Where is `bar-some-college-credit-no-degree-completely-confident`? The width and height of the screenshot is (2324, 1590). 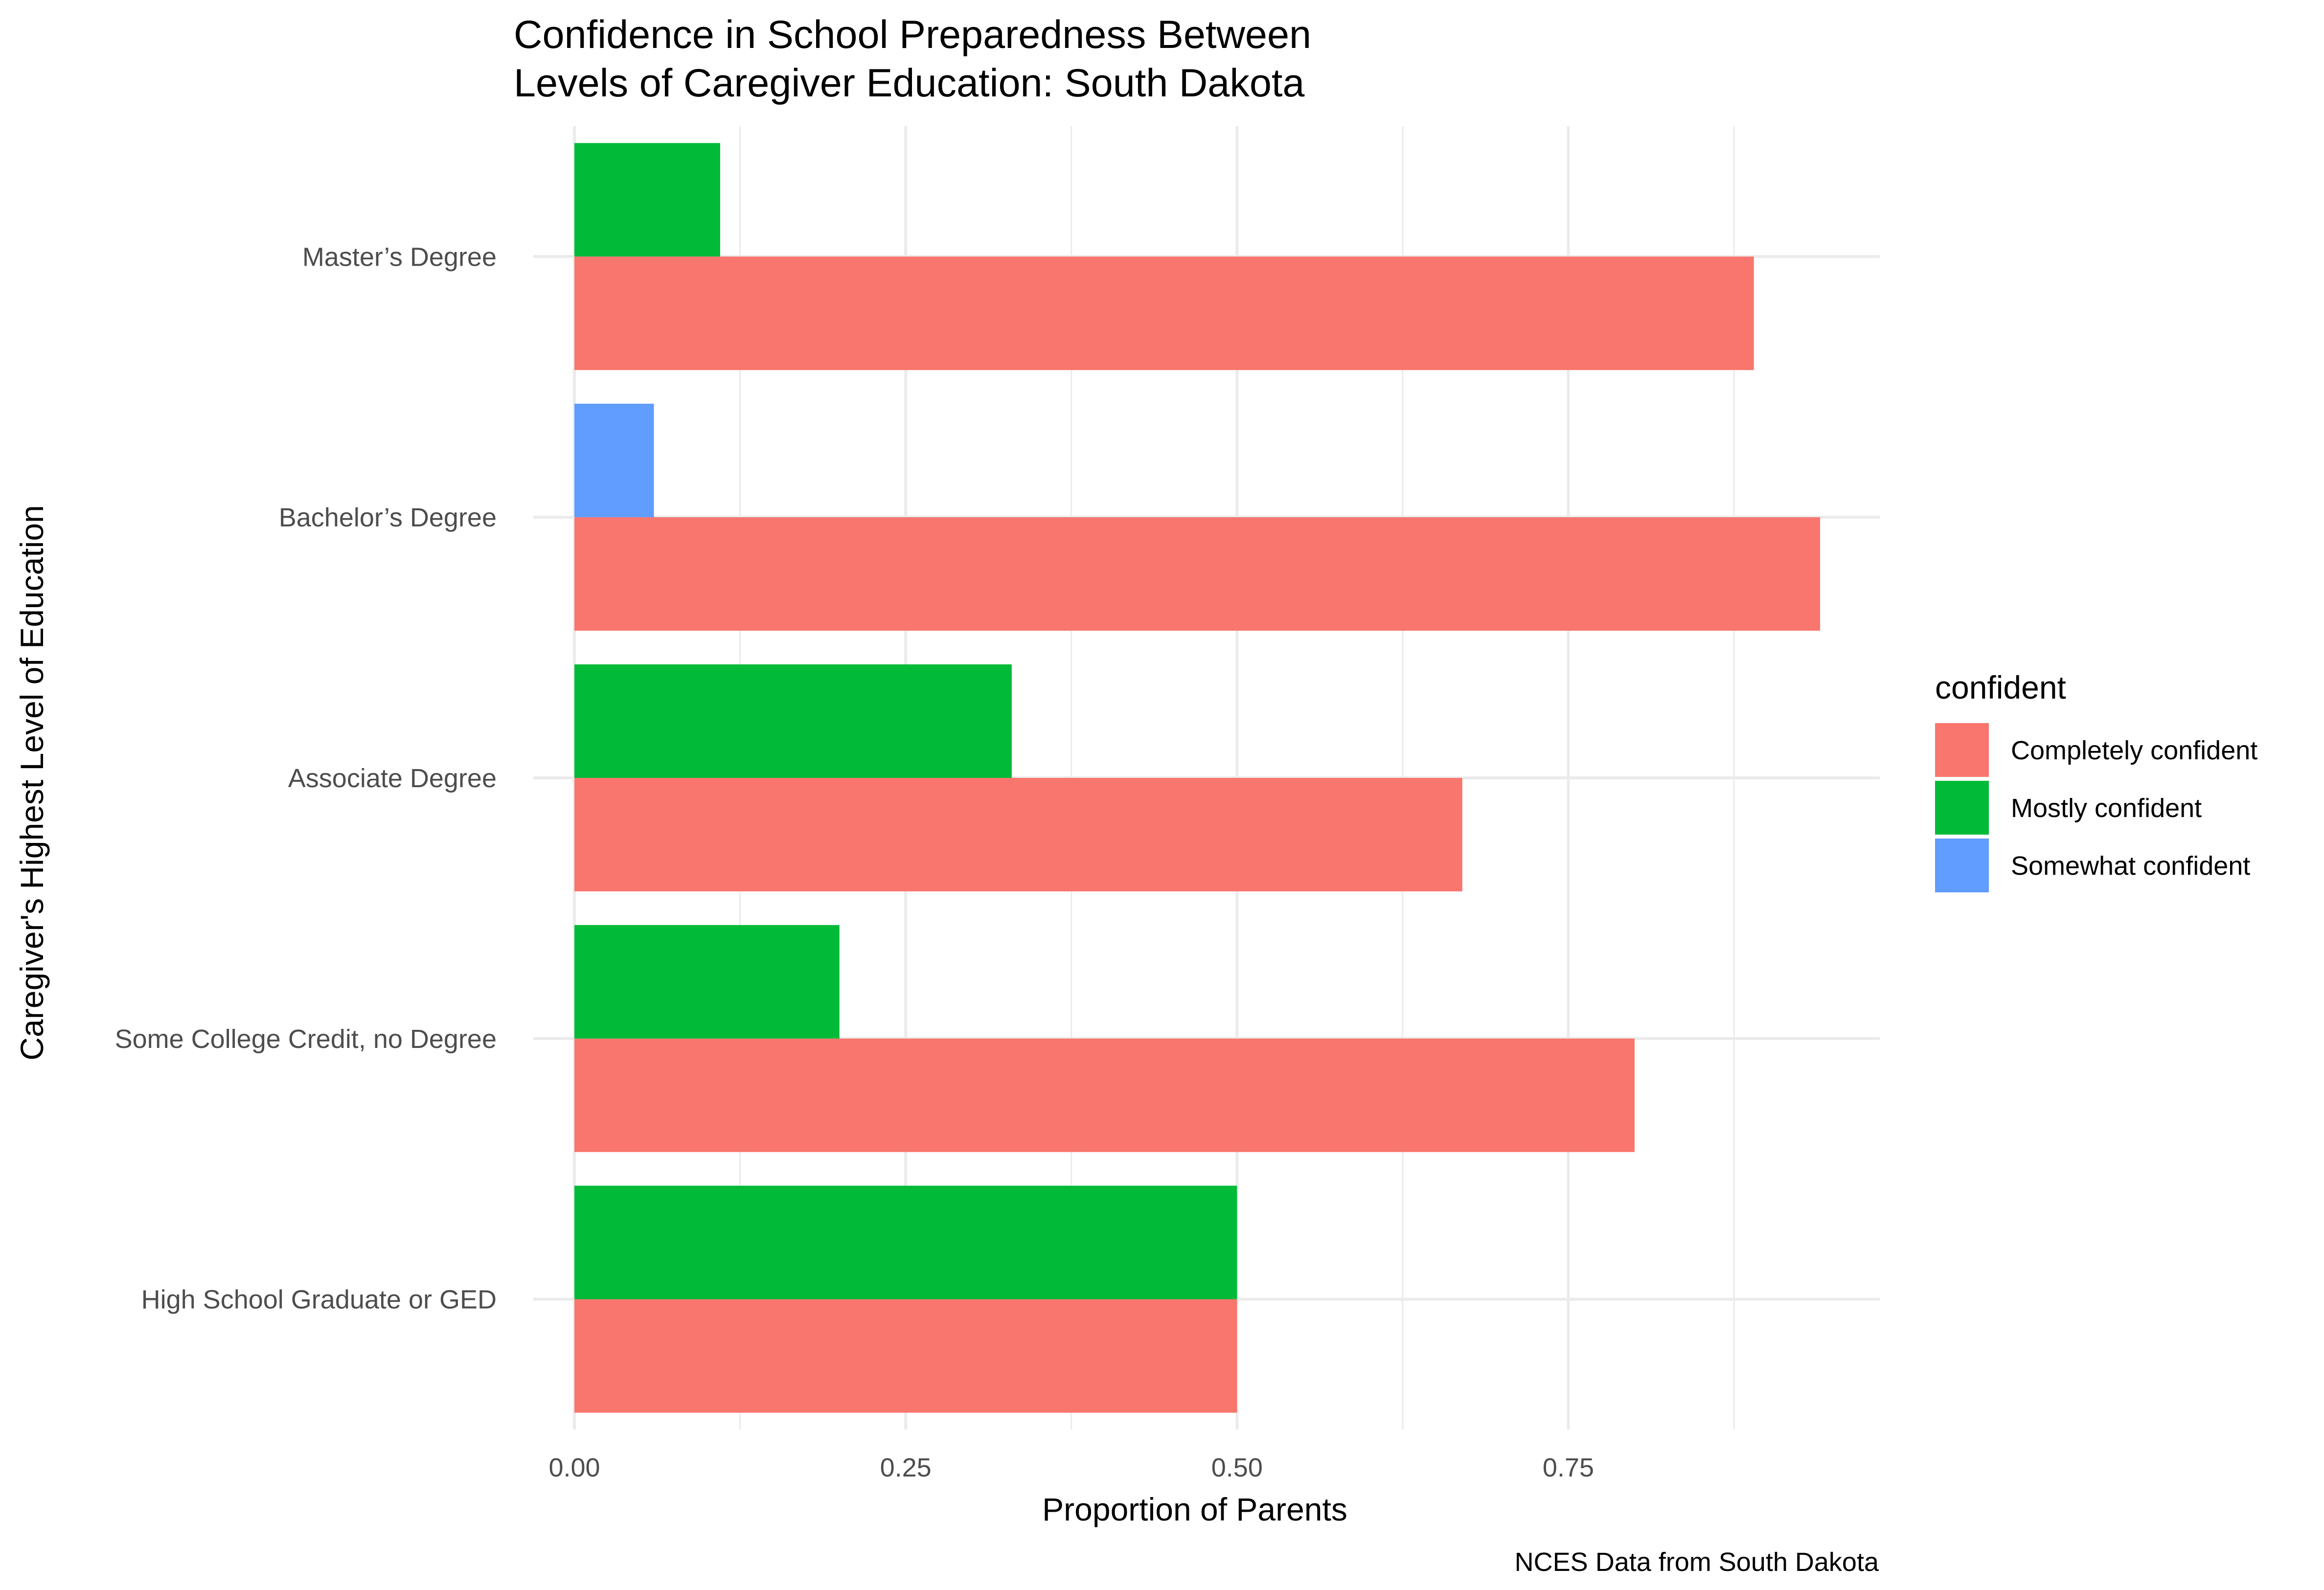 bar-some-college-credit-no-degree-completely-confident is located at coordinates (1104, 1095).